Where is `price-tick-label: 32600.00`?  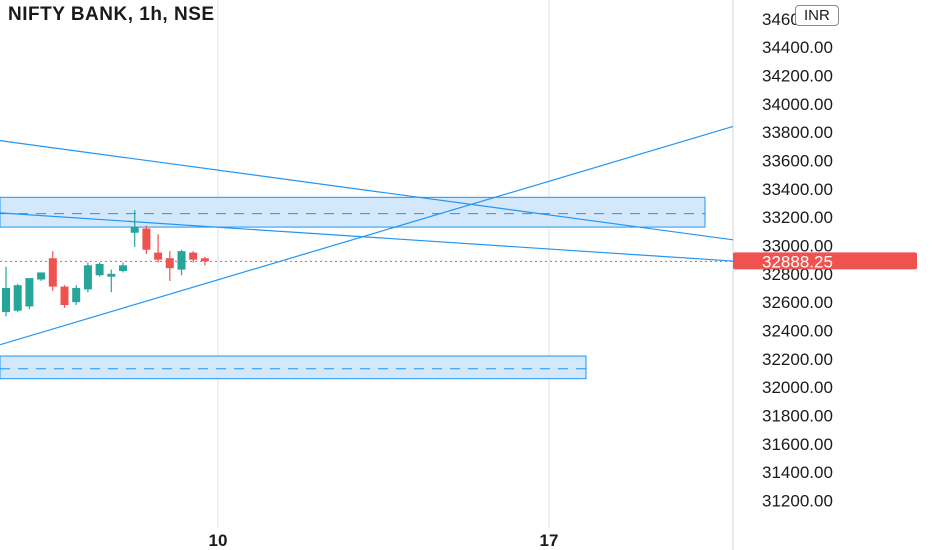 price-tick-label: 32600.00 is located at coordinates (797, 302).